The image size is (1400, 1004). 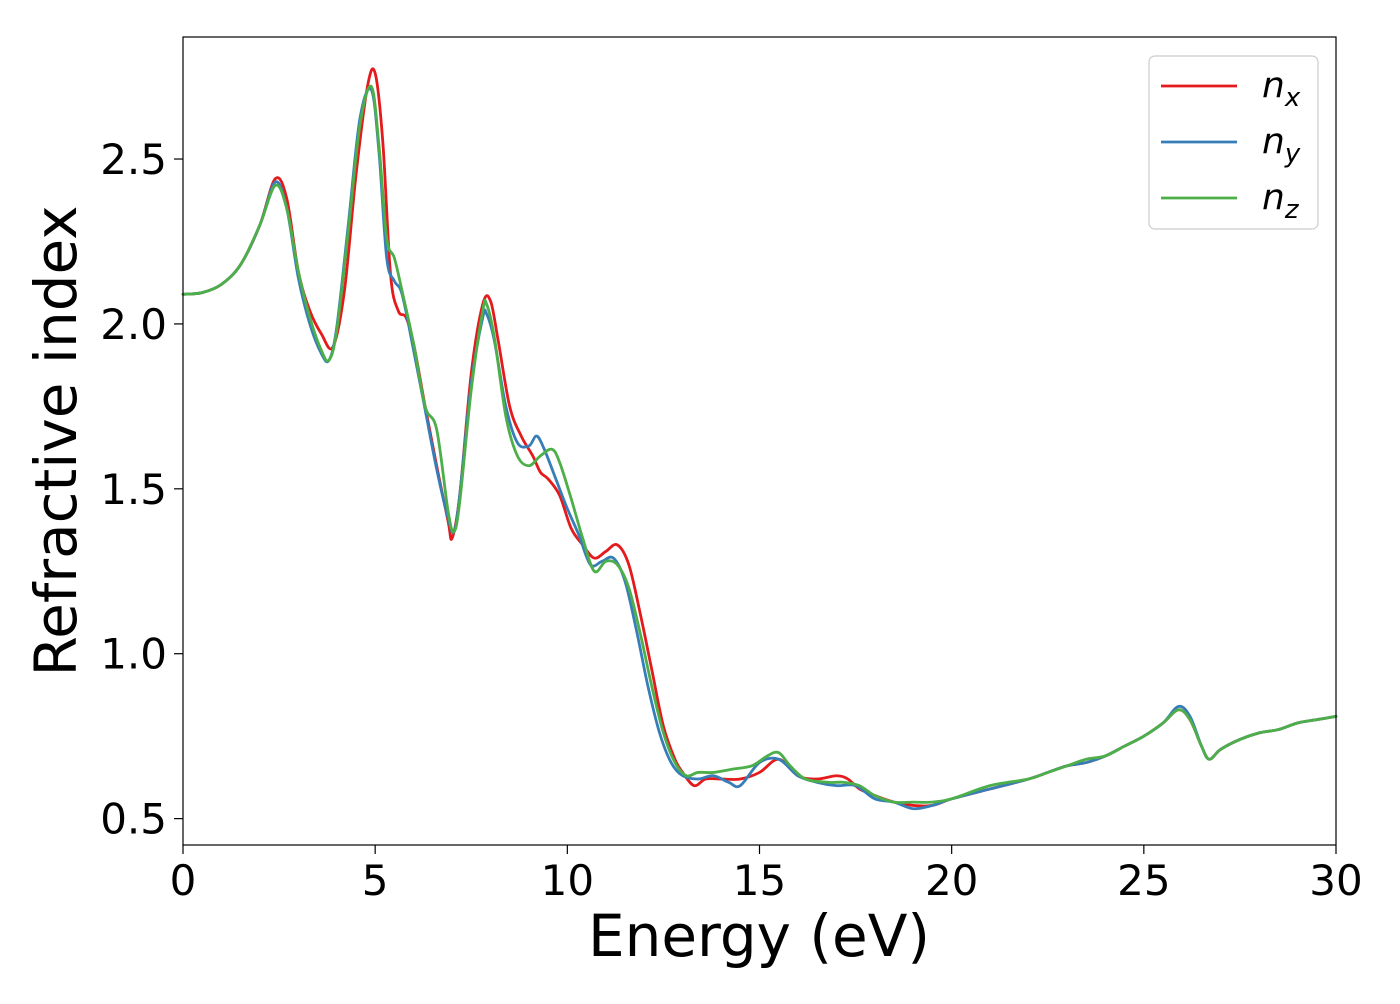 I want to click on x-axis-label: Energy (eV), so click(x=759, y=936).